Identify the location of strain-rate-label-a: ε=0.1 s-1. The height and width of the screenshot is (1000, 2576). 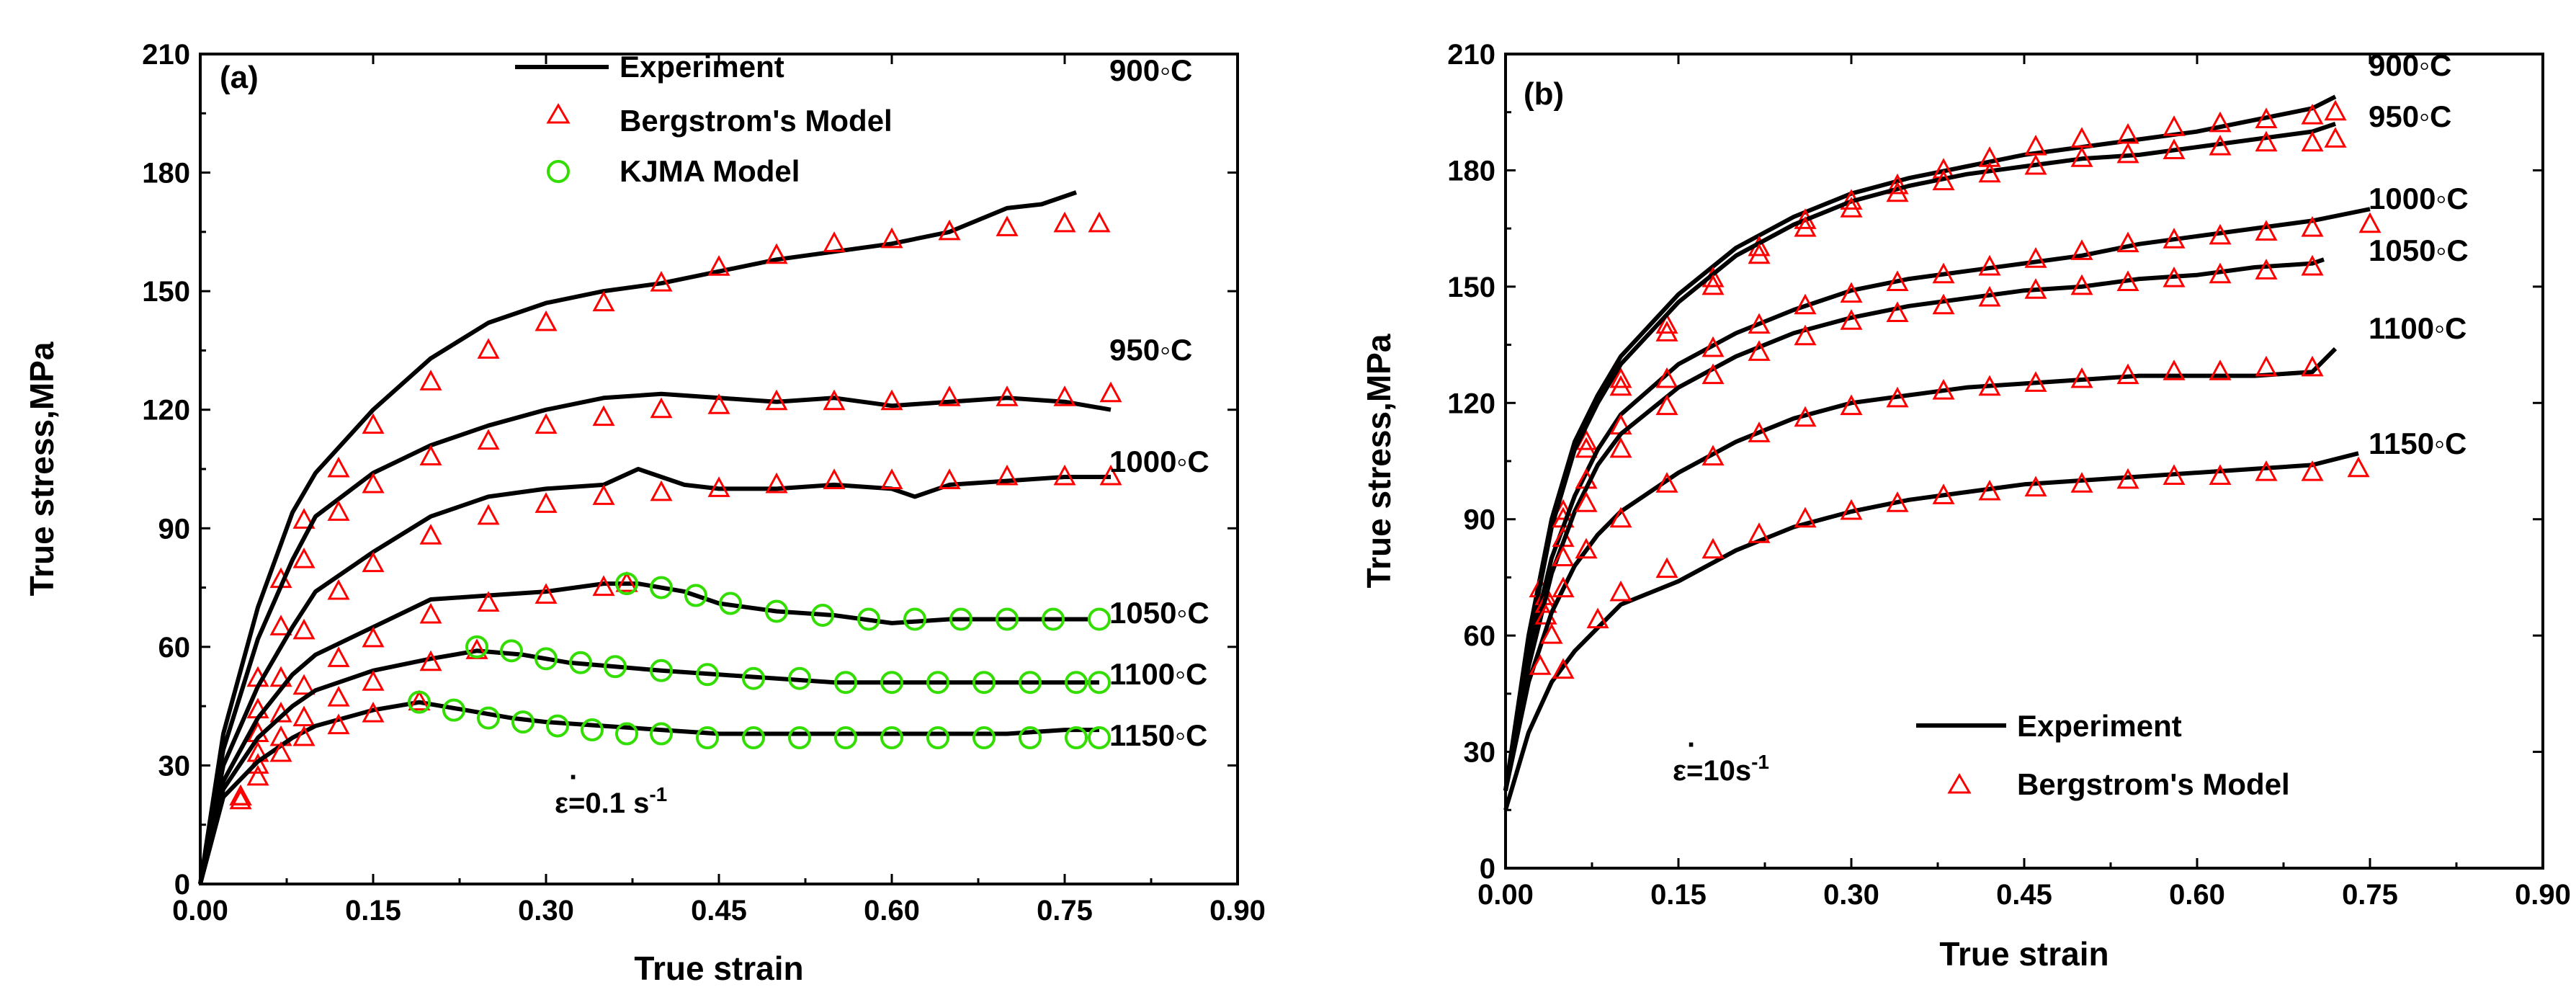
(611, 801).